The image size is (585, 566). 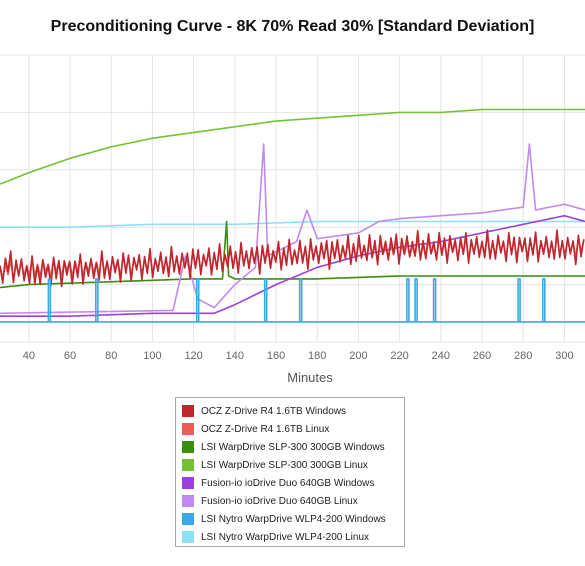 I want to click on x-tick-label: 280, so click(x=523, y=356).